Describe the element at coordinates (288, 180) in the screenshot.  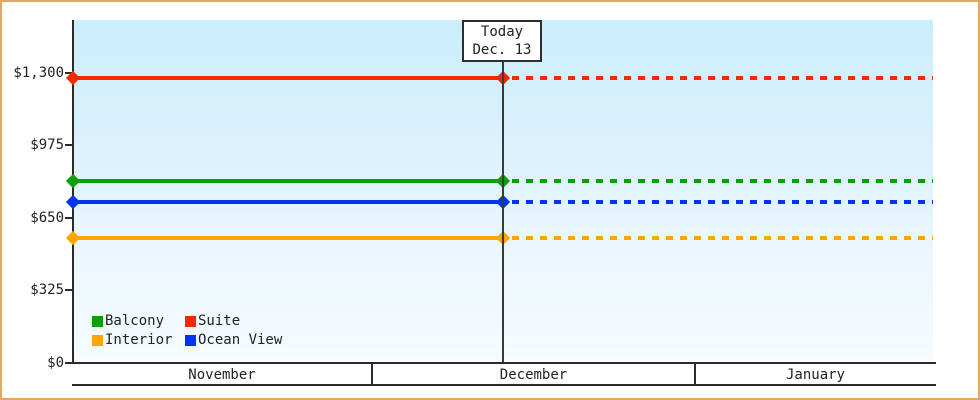
I see `series-line-balcony-solid` at that location.